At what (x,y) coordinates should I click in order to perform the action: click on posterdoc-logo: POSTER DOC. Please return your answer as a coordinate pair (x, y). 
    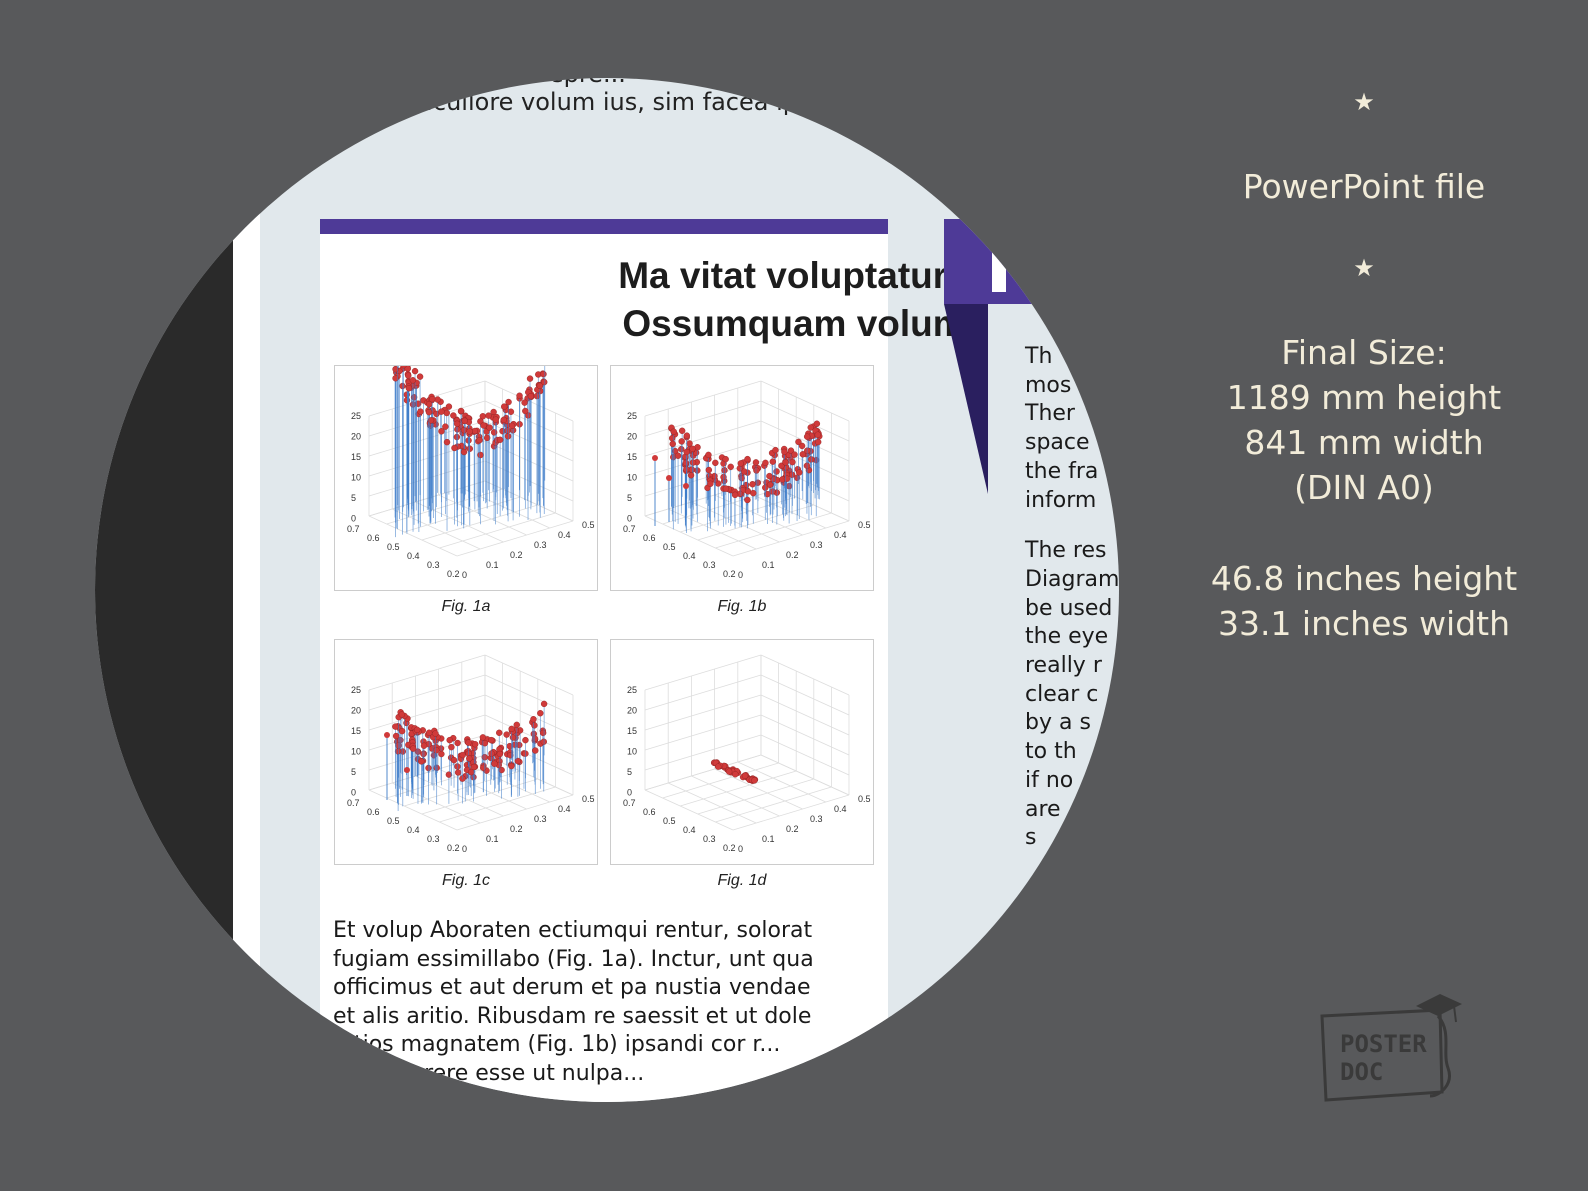
    Looking at the image, I should click on (1391, 1048).